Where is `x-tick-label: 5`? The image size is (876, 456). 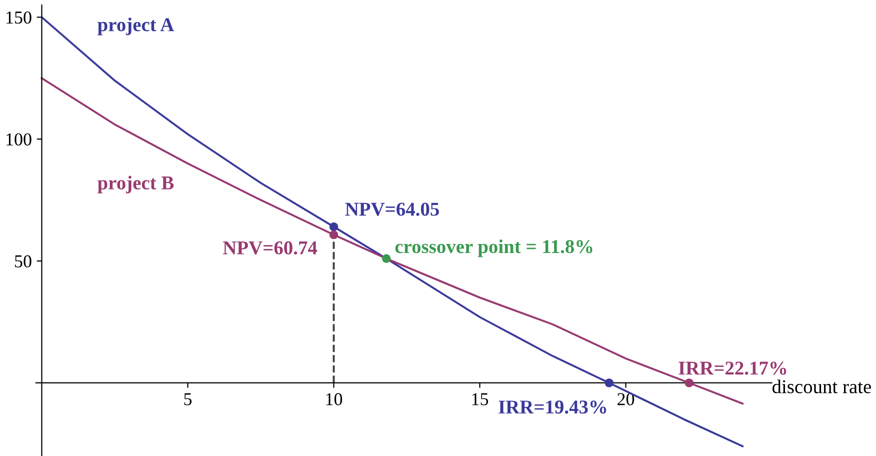 x-tick-label: 5 is located at coordinates (188, 399).